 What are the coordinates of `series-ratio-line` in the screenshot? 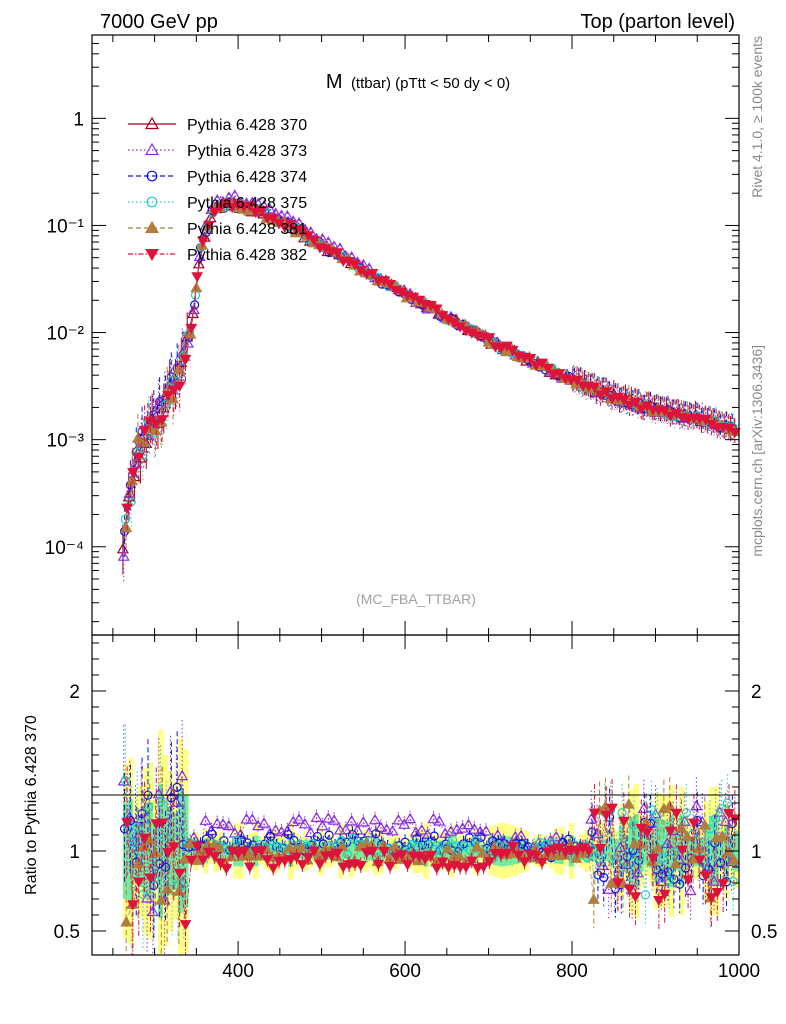 It's located at (428, 837).